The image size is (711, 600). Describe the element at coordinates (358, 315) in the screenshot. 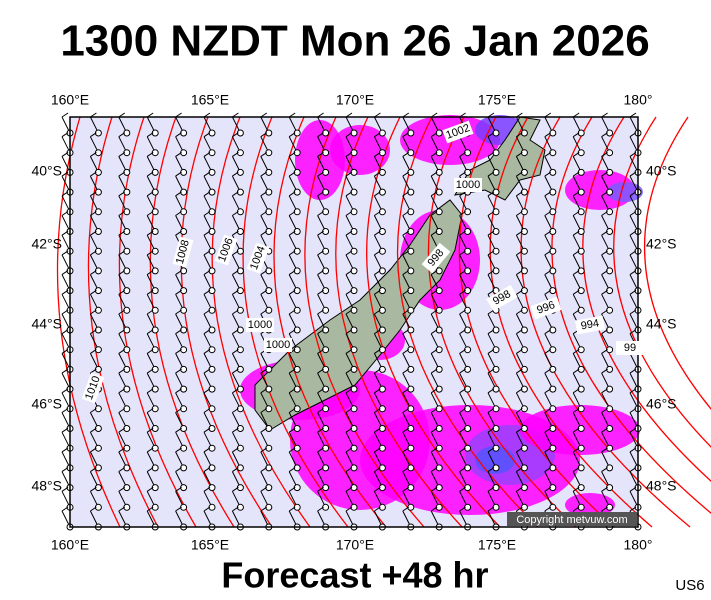

I see `south-island` at that location.